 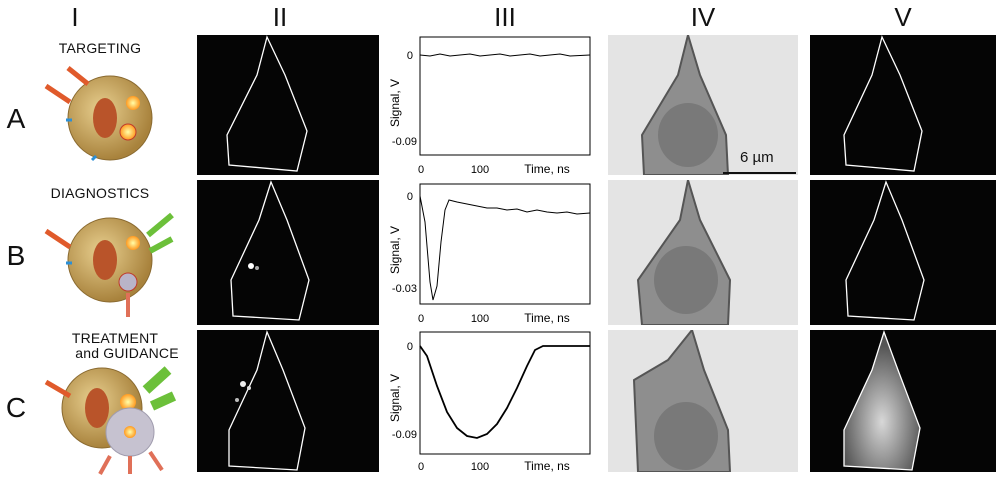 What do you see at coordinates (703, 401) in the screenshot?
I see `brightfield-panel-c` at bounding box center [703, 401].